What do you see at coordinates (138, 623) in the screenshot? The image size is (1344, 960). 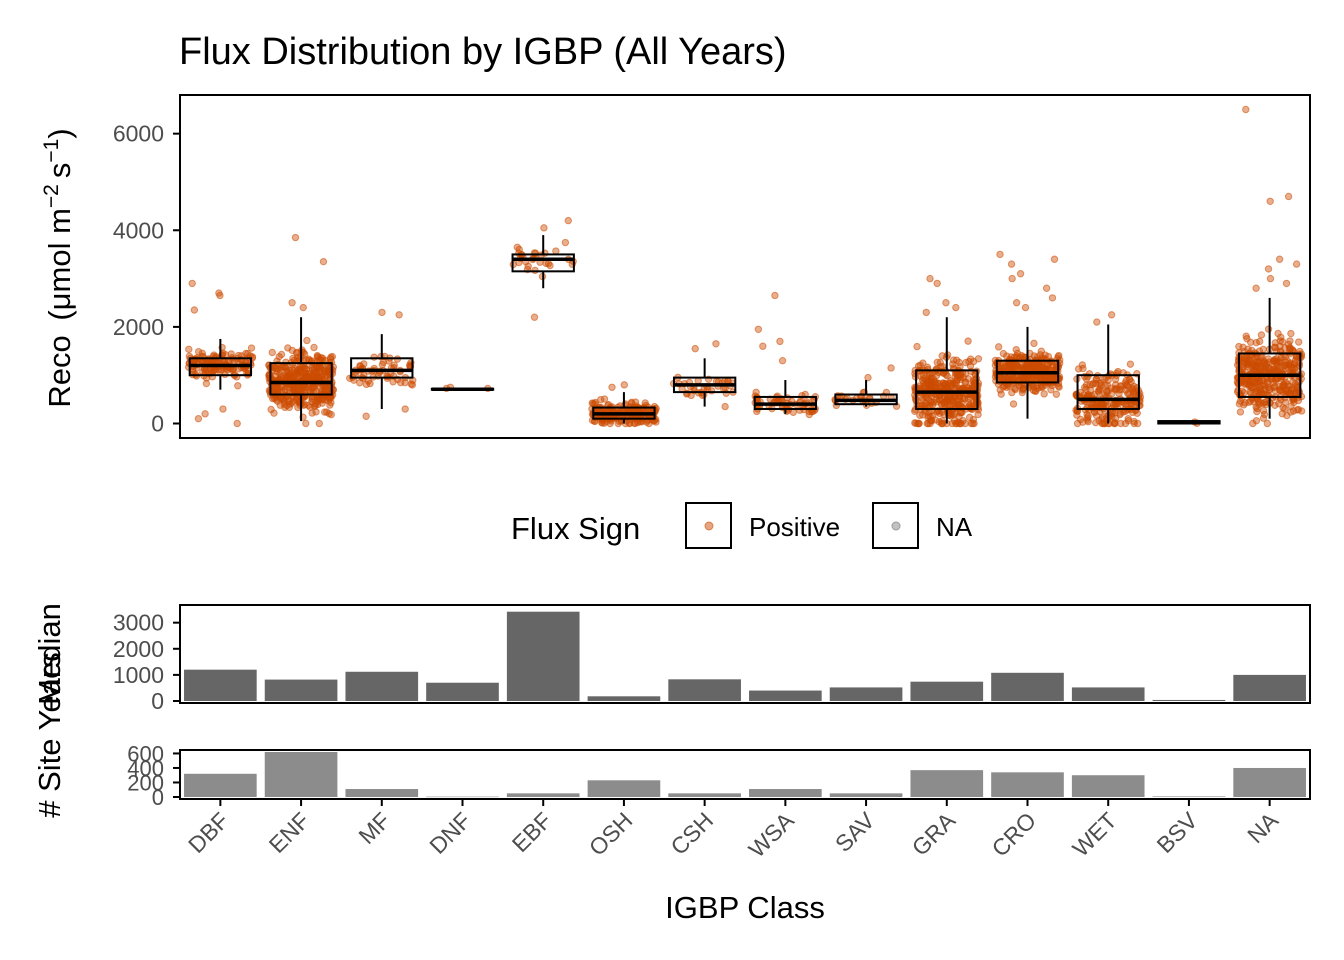 I see `bar-y-tick-label: 3000` at bounding box center [138, 623].